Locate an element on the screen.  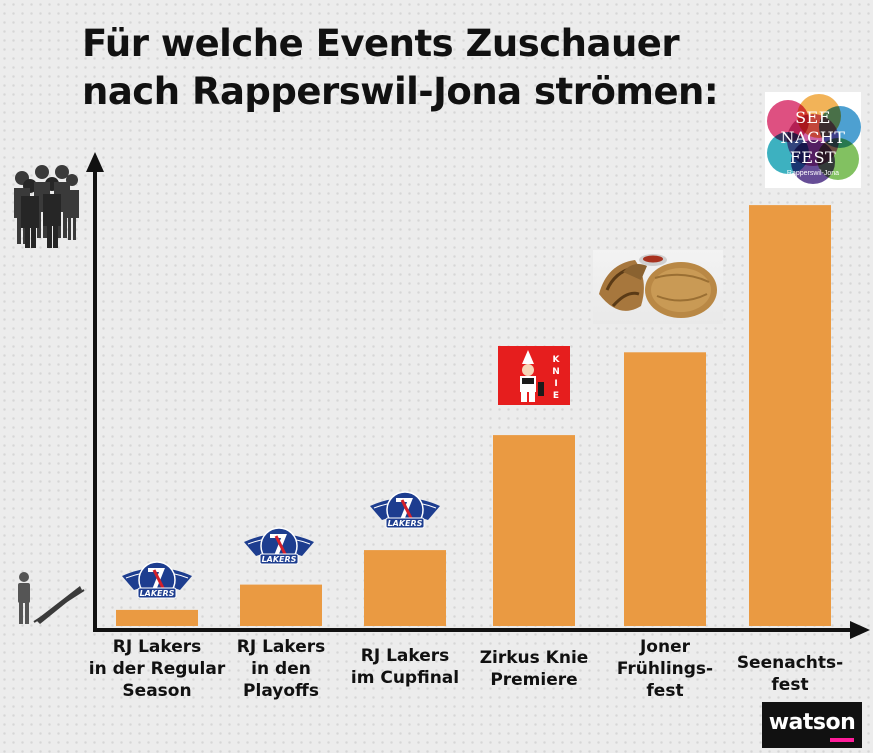
x-axis-arrow is located at coordinates (860, 630).